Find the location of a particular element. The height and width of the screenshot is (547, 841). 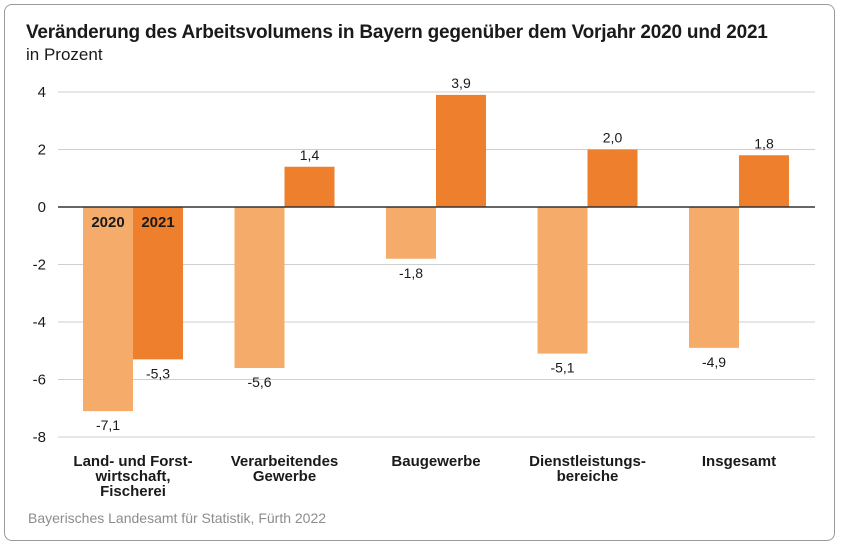

value-label-2021: 2,0 is located at coordinates (613, 138).